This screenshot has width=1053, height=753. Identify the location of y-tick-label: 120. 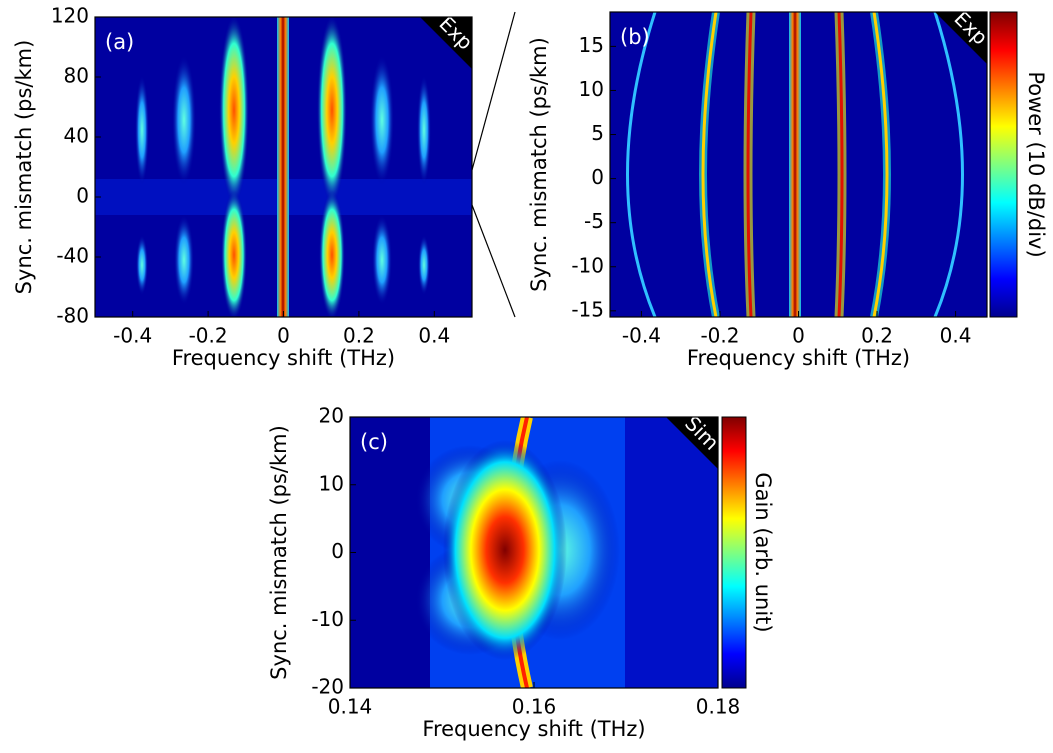
(70, 16).